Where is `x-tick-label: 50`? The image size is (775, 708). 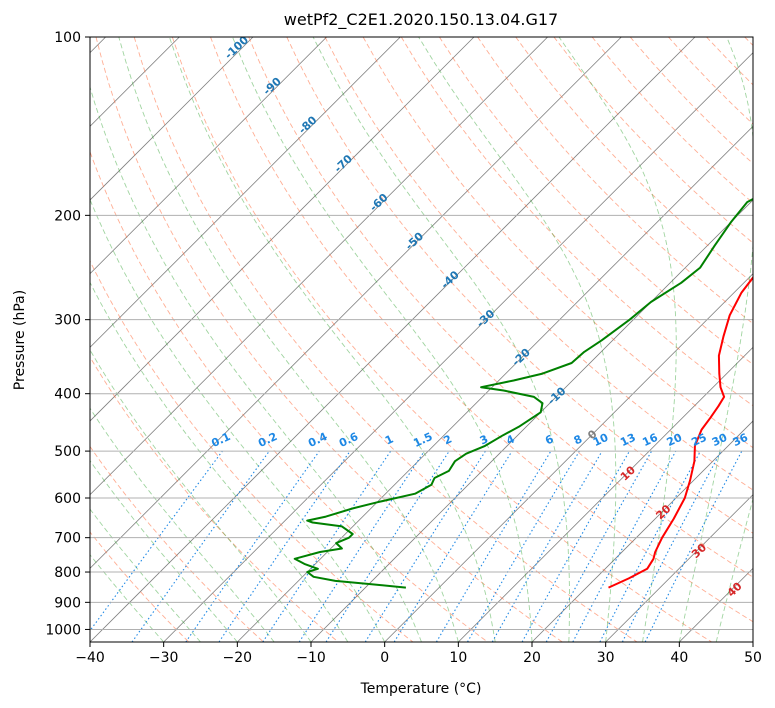 x-tick-label: 50 is located at coordinates (753, 658).